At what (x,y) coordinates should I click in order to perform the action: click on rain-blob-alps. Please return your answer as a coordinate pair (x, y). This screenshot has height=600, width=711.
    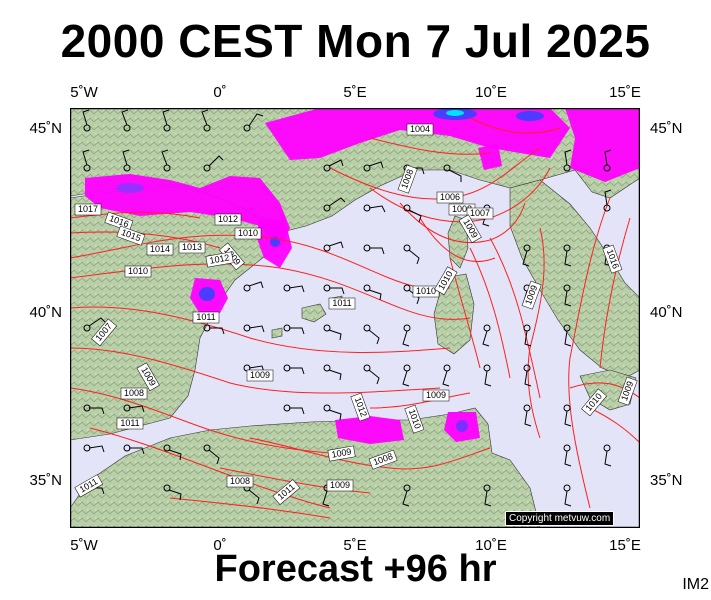
    Looking at the image, I should click on (490, 157).